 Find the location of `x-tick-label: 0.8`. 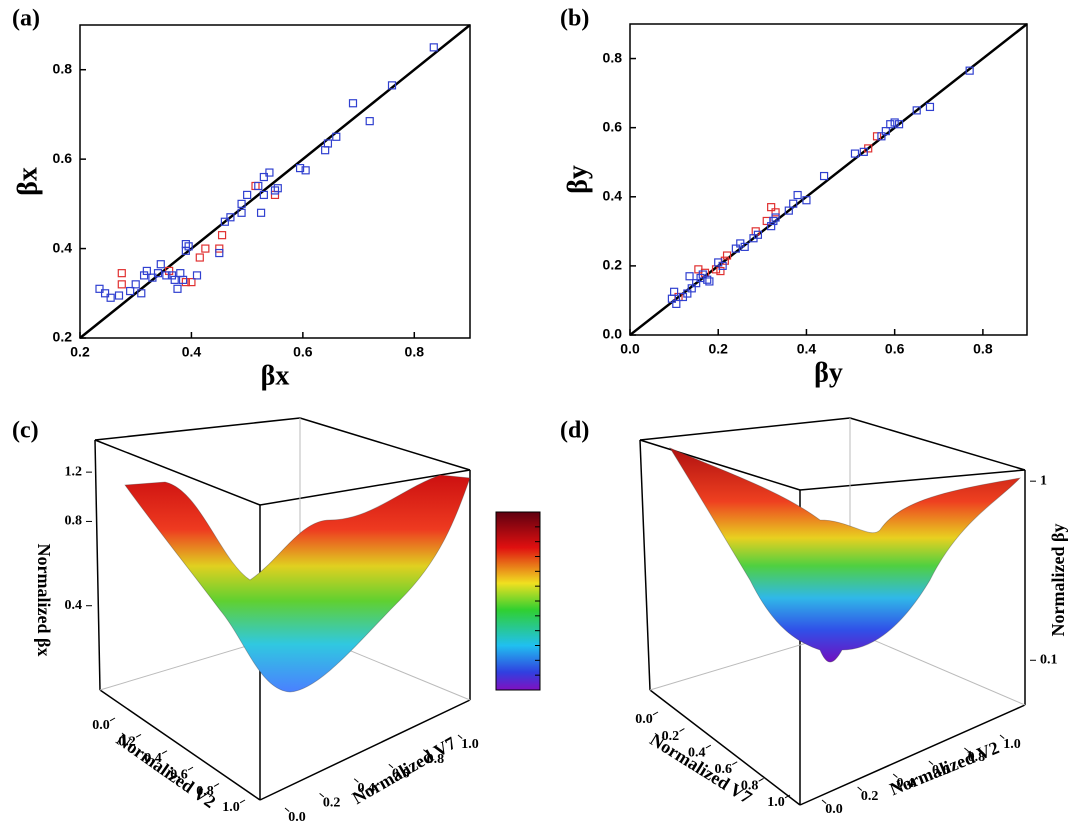

x-tick-label: 0.8 is located at coordinates (983, 349).